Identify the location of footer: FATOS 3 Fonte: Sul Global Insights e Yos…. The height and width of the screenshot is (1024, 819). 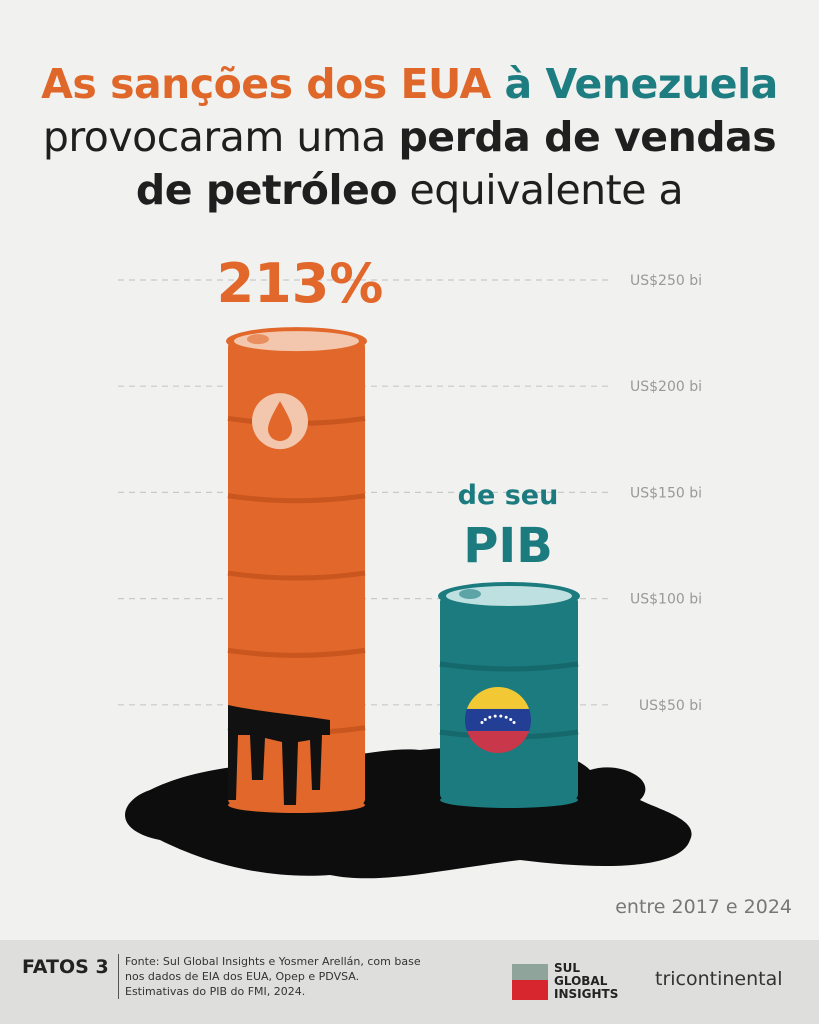
(409, 982).